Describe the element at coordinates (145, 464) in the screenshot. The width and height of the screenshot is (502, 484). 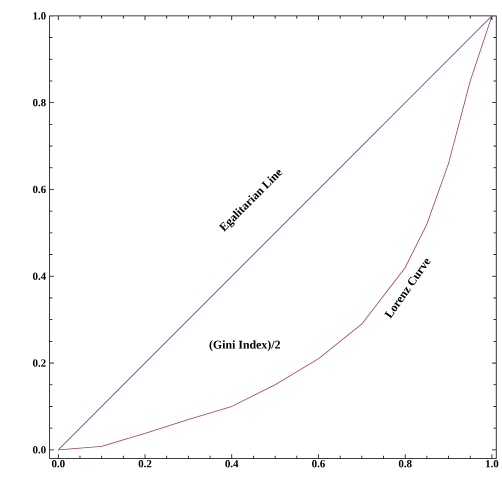
I see `x-tick-label: 0.2` at that location.